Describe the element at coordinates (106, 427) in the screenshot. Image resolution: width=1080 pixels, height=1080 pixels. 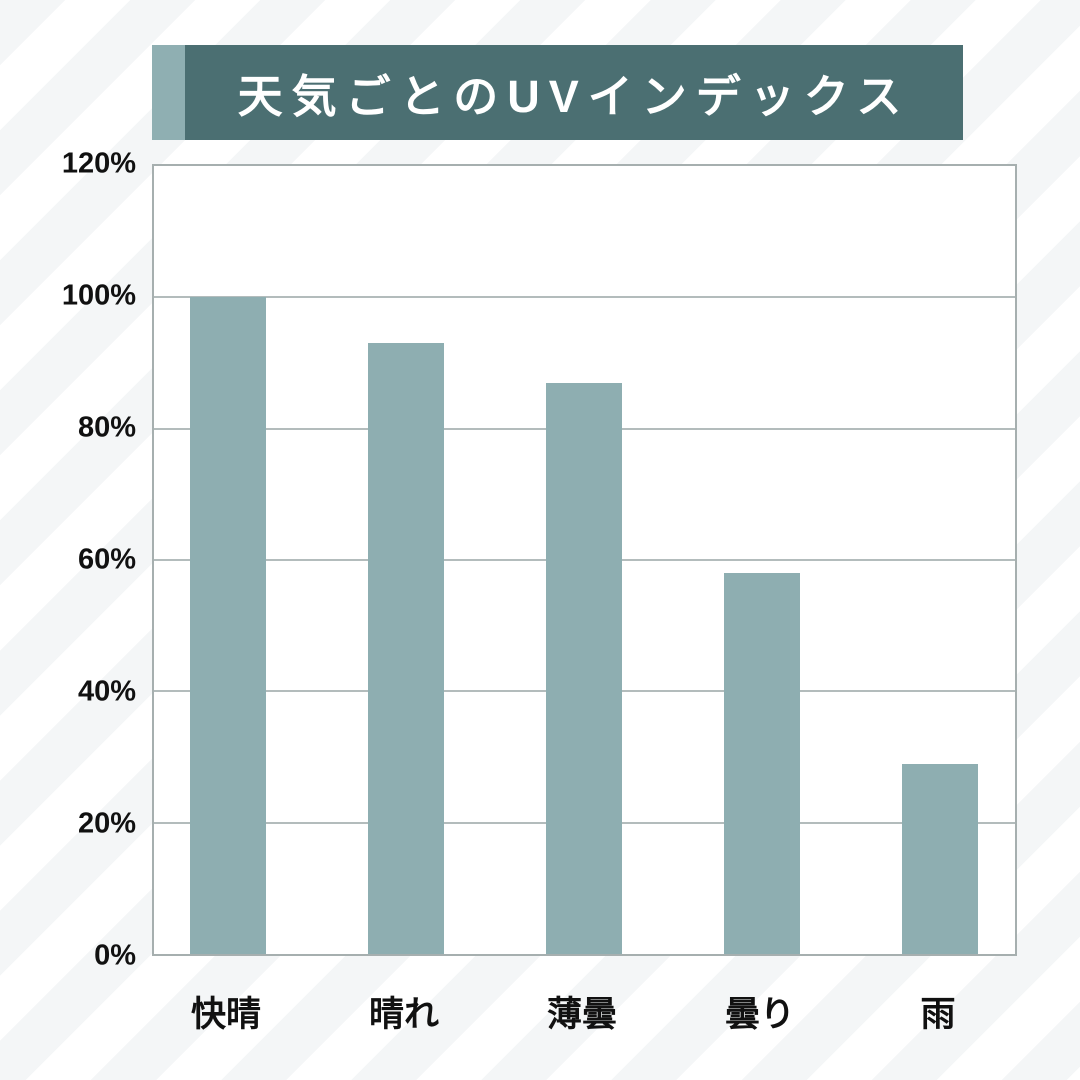
I see `y-tick-label: 80%` at that location.